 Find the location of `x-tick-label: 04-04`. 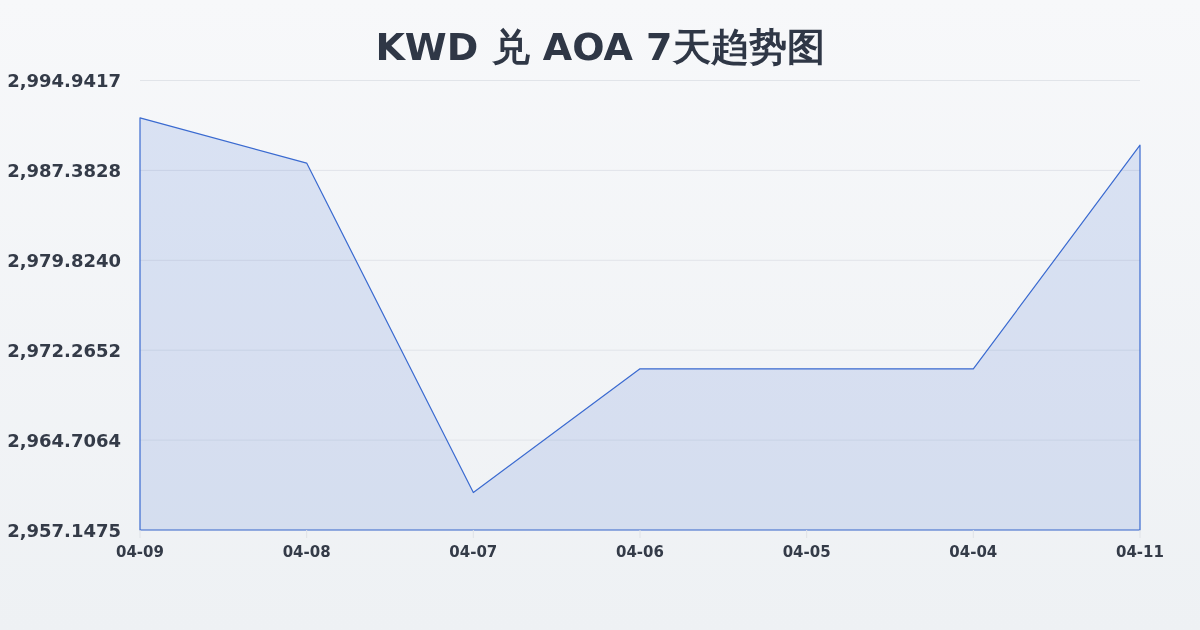

x-tick-label: 04-04 is located at coordinates (973, 552).